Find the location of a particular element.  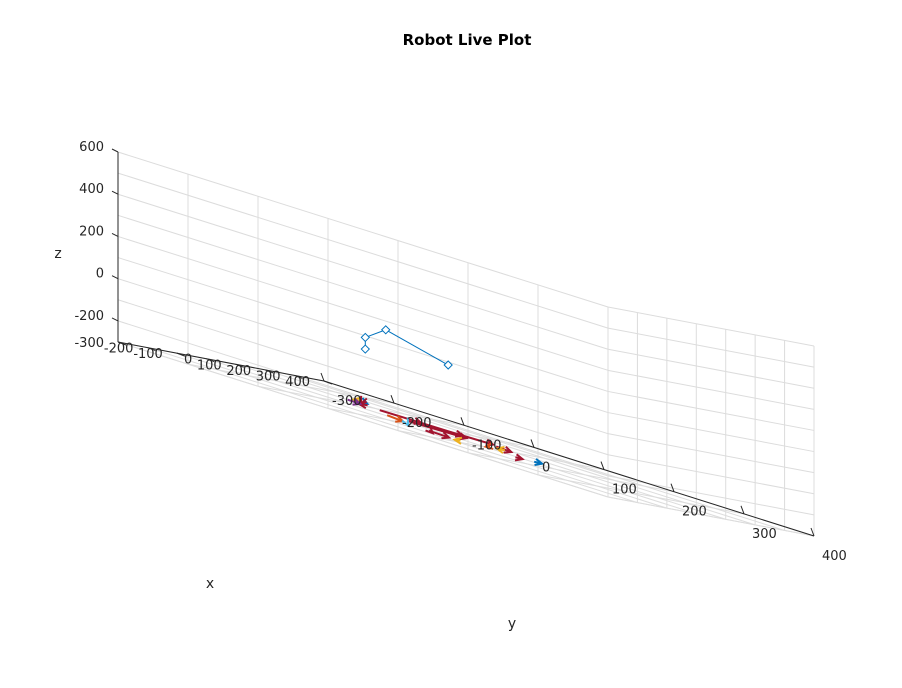

x-tick-label: 400 is located at coordinates (297, 382).